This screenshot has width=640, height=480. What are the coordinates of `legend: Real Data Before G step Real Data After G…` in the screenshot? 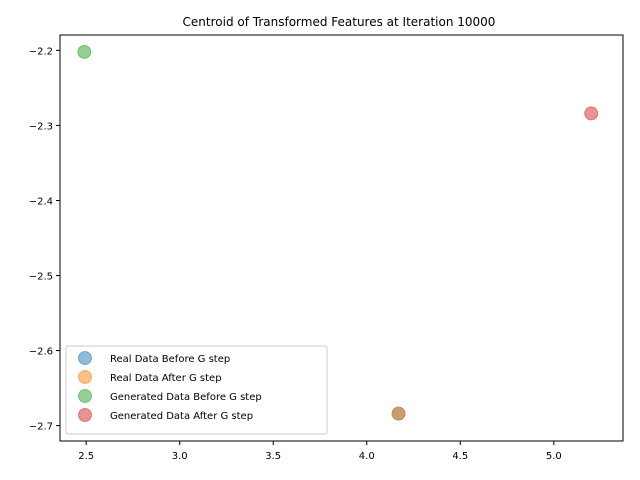 It's located at (196, 390).